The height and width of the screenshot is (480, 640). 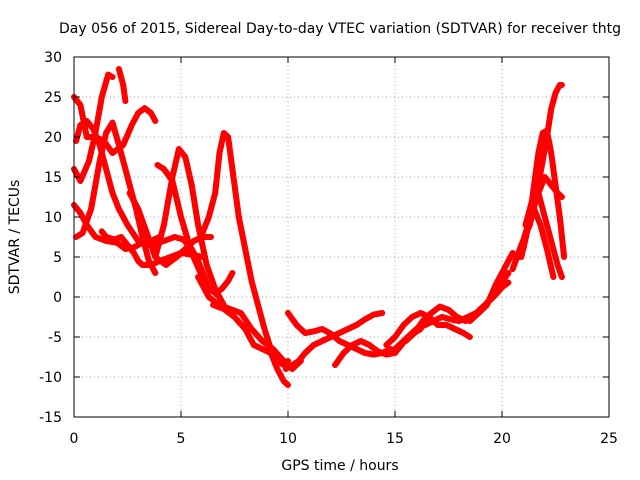 I want to click on y-tick-label: -15, so click(x=50, y=418).